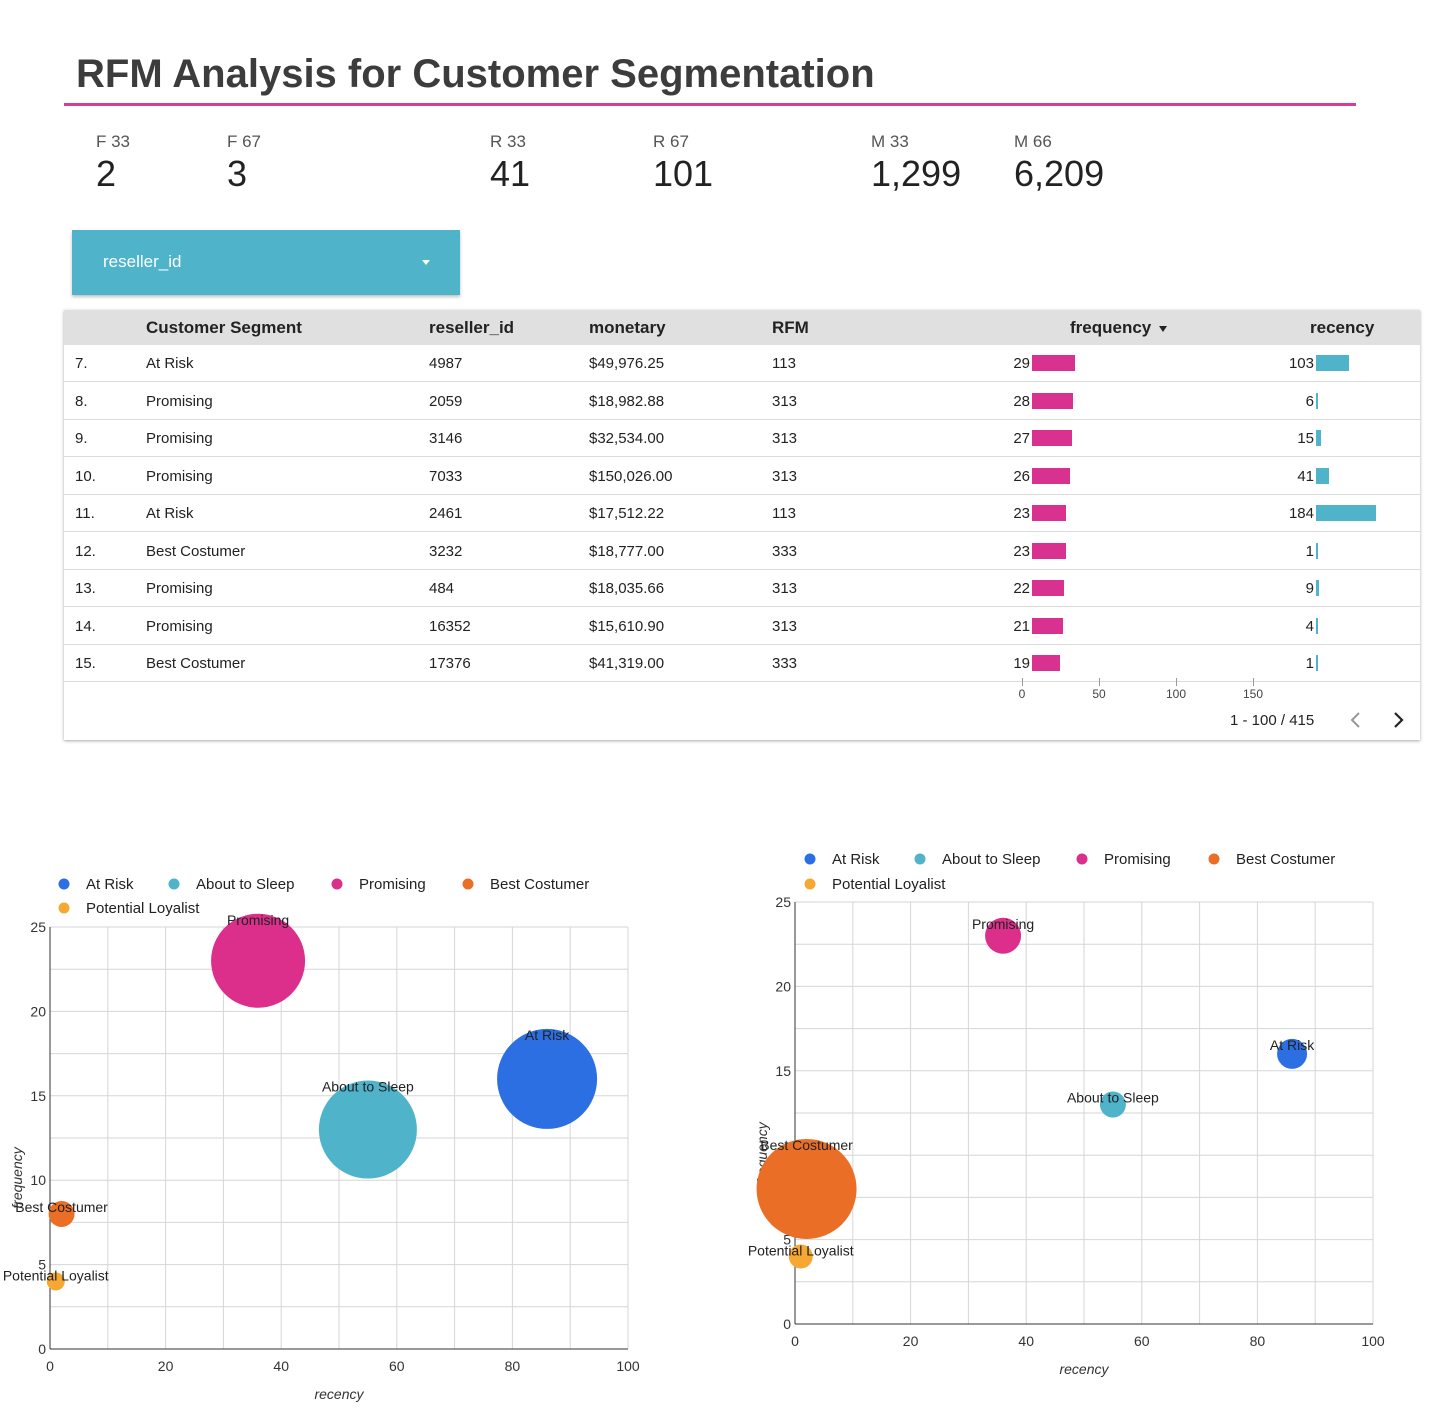 The height and width of the screenshot is (1415, 1446). What do you see at coordinates (450, 663) in the screenshot?
I see `cell-reseller-id: 17376` at bounding box center [450, 663].